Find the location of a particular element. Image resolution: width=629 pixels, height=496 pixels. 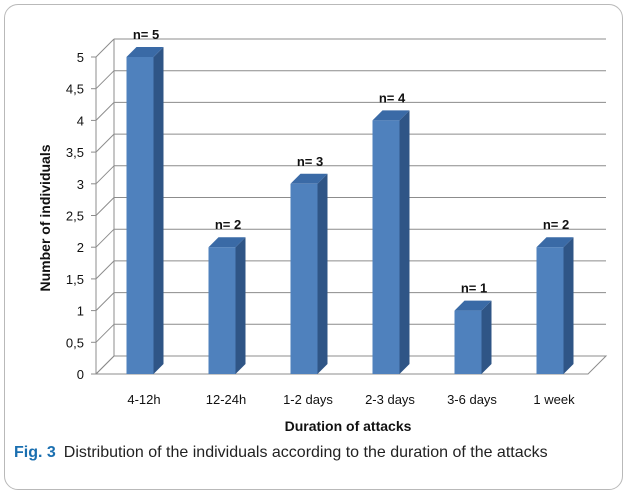

figure-label: Fig. 3 is located at coordinates (35, 452).